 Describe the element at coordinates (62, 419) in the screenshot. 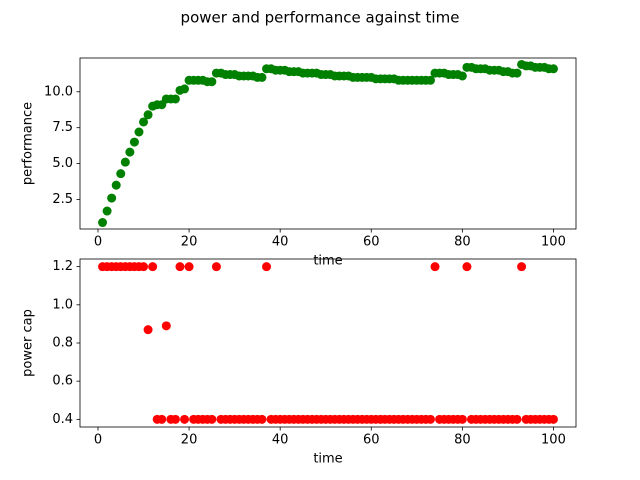

I see `y-tick-label: 0.4` at that location.